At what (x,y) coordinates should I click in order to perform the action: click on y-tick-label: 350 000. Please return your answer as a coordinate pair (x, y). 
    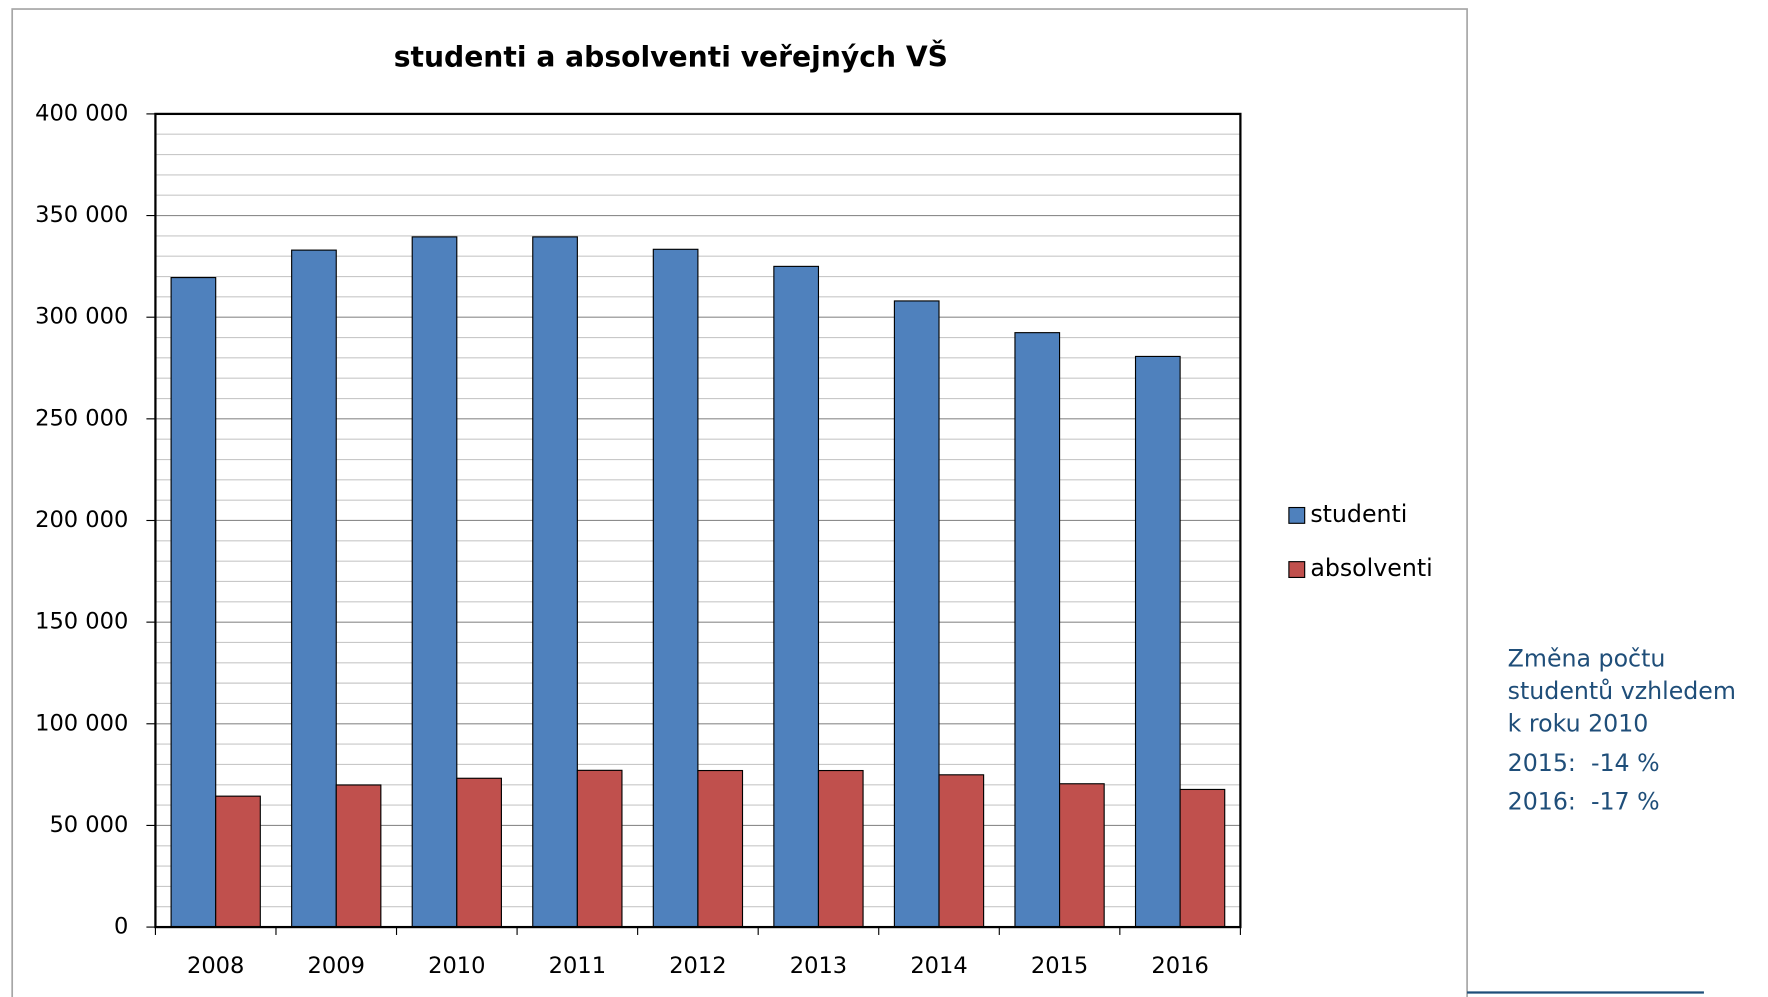
    Looking at the image, I should click on (81, 215).